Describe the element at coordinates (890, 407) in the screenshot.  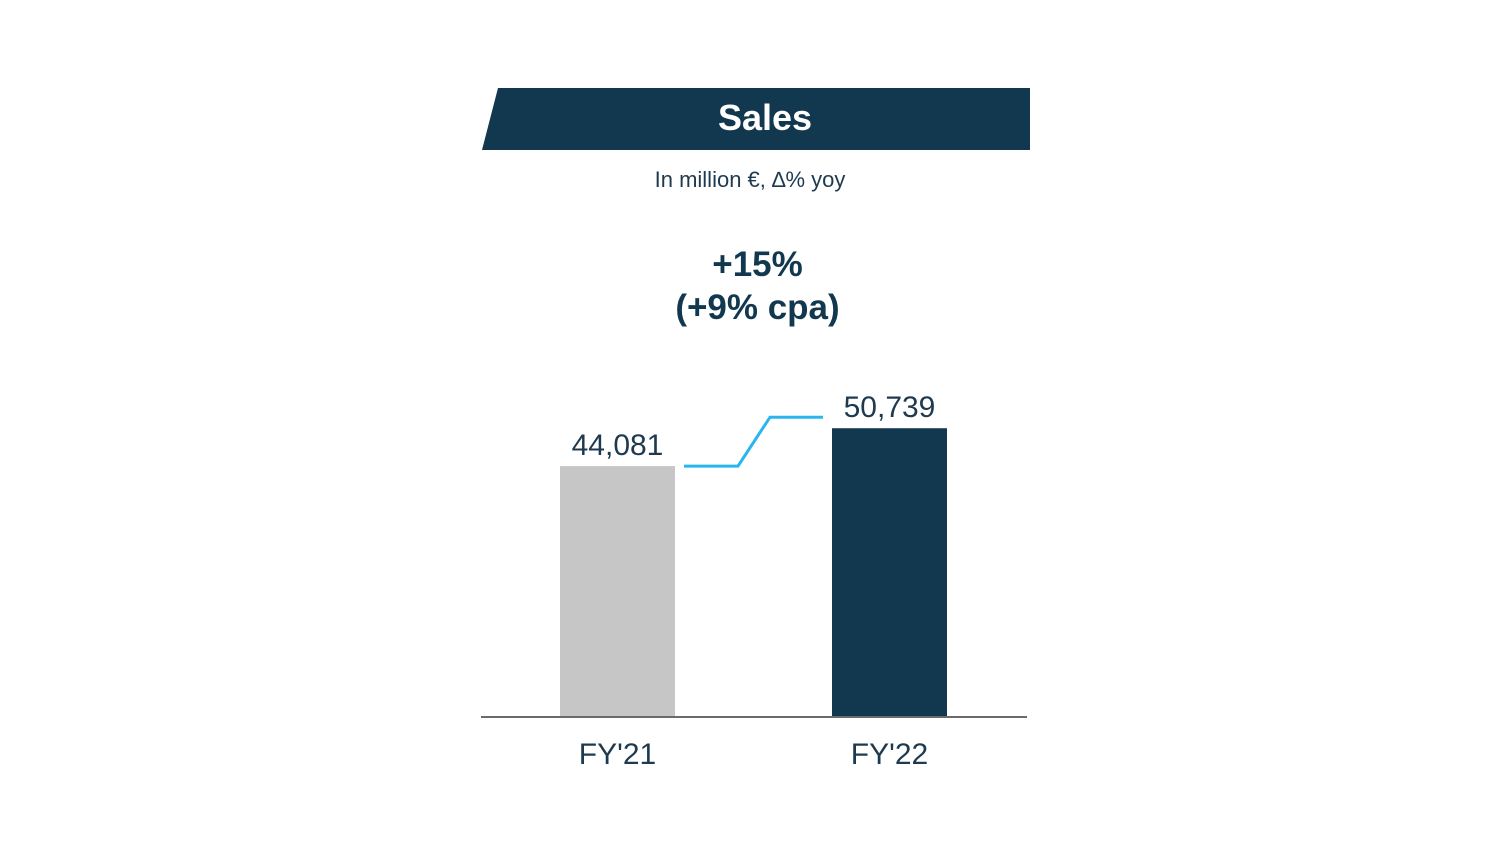
I see `data-label: 50,739` at that location.